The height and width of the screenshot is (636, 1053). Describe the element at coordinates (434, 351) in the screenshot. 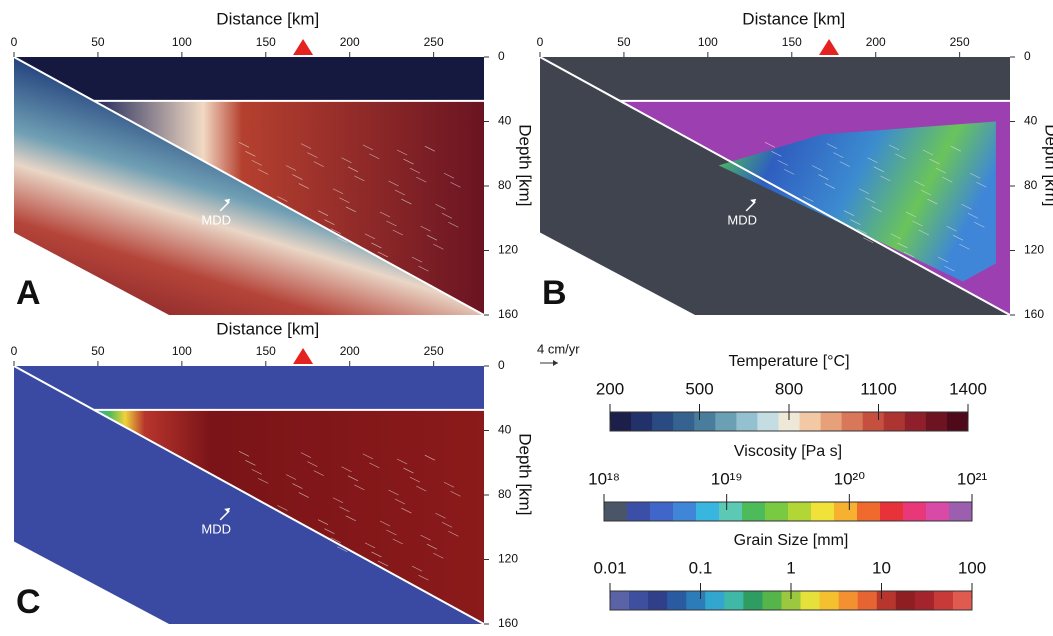

I see `x-tick-label: 250` at that location.